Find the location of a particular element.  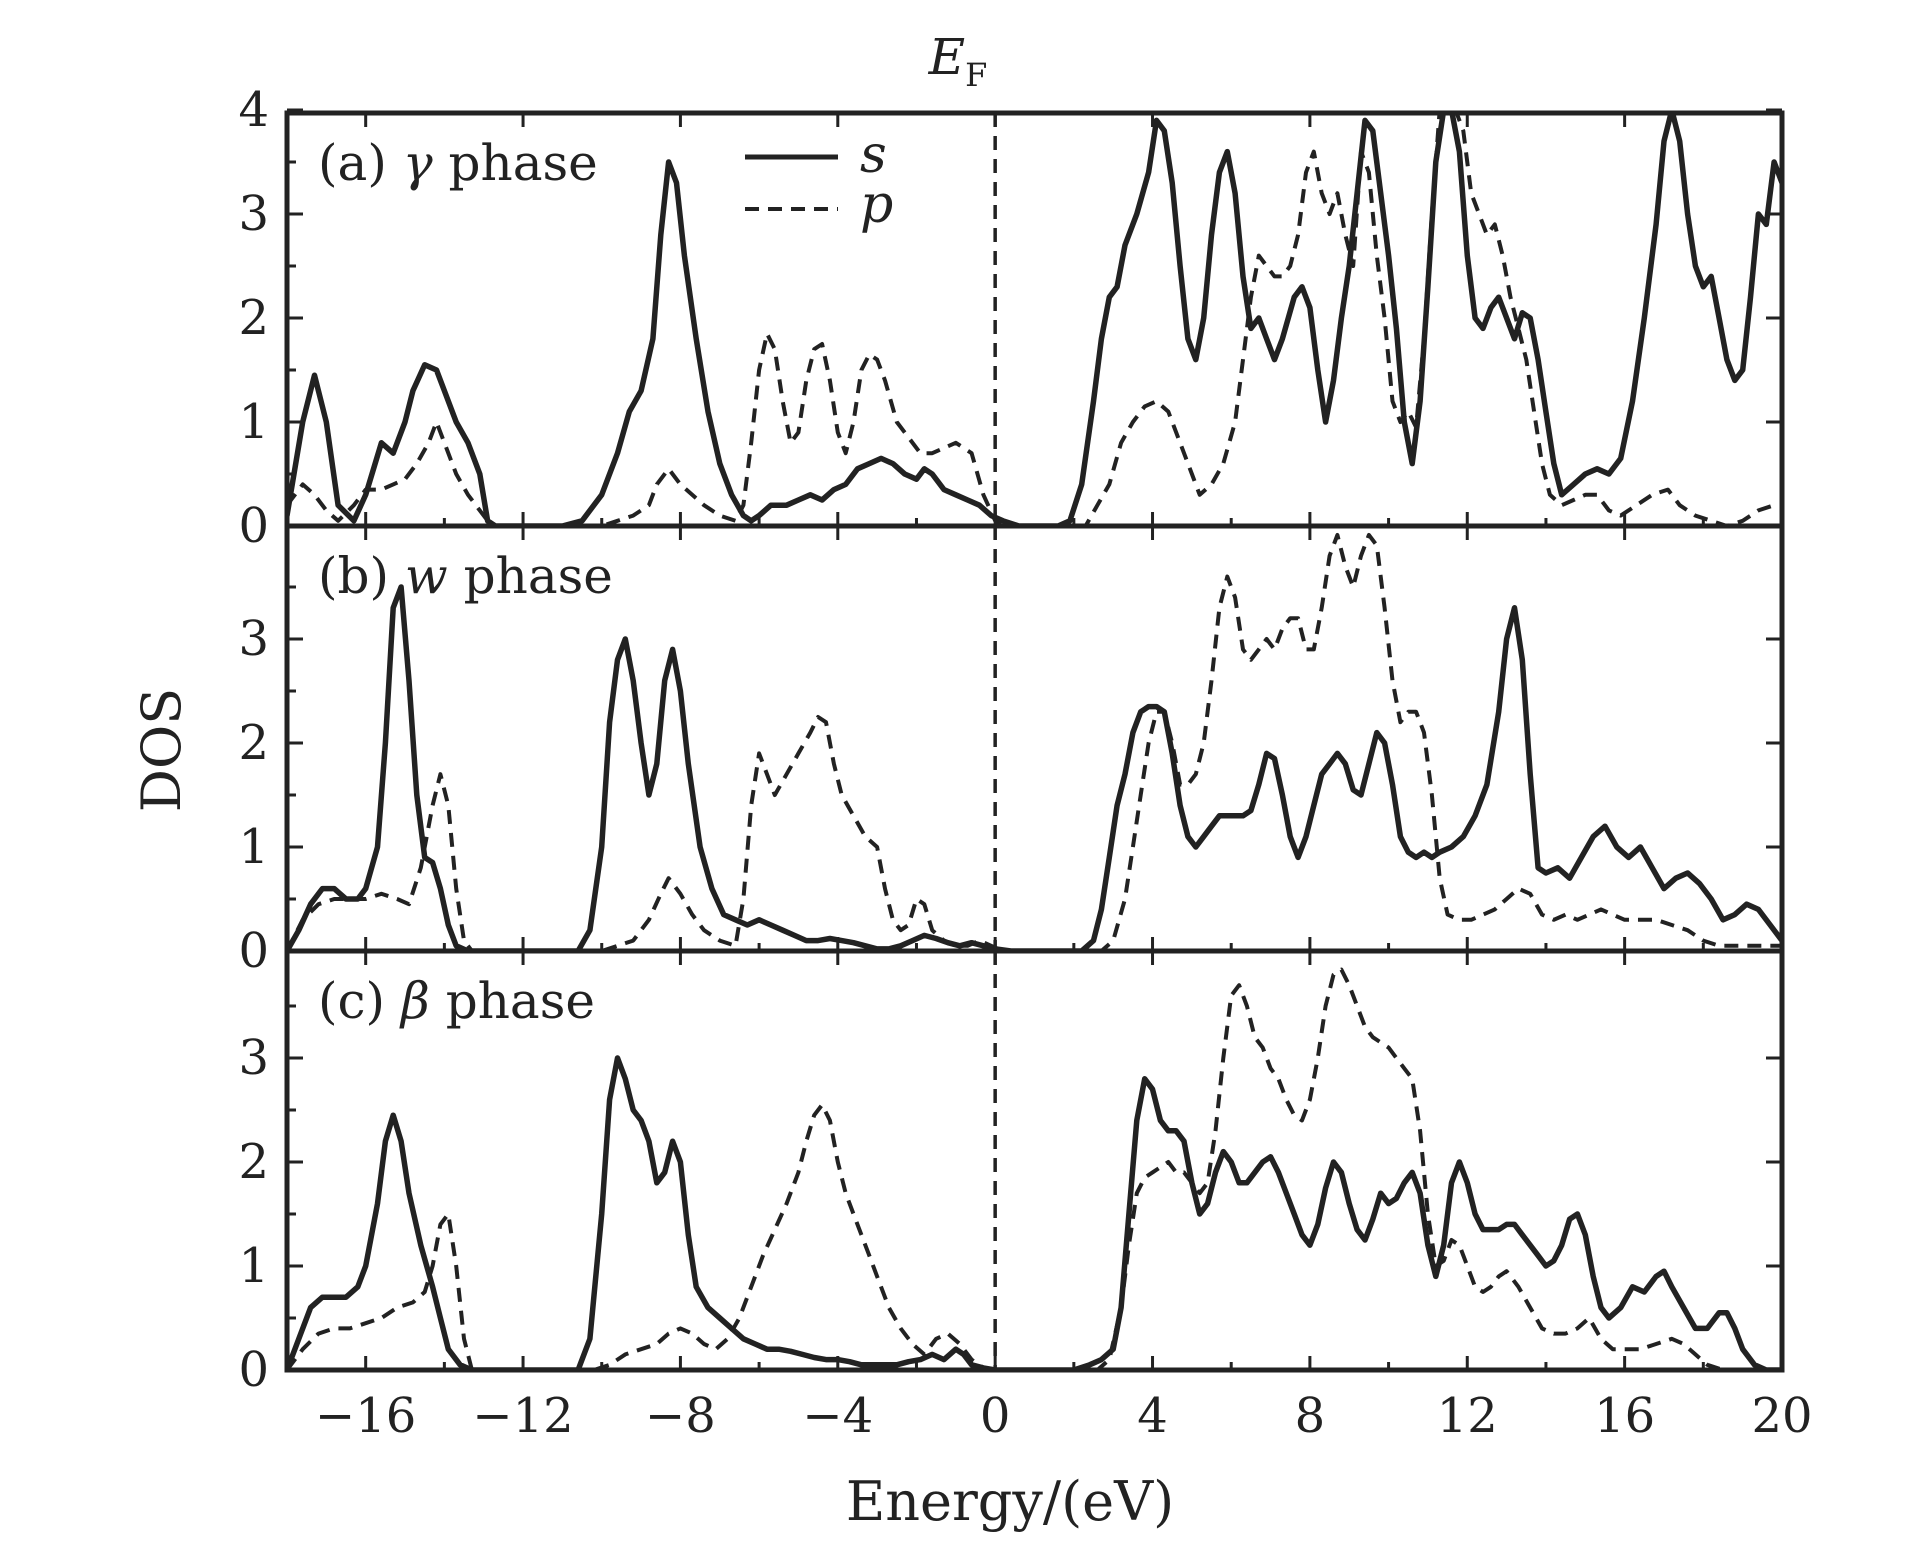

panel-label-prefix: (b) is located at coordinates (361, 576).